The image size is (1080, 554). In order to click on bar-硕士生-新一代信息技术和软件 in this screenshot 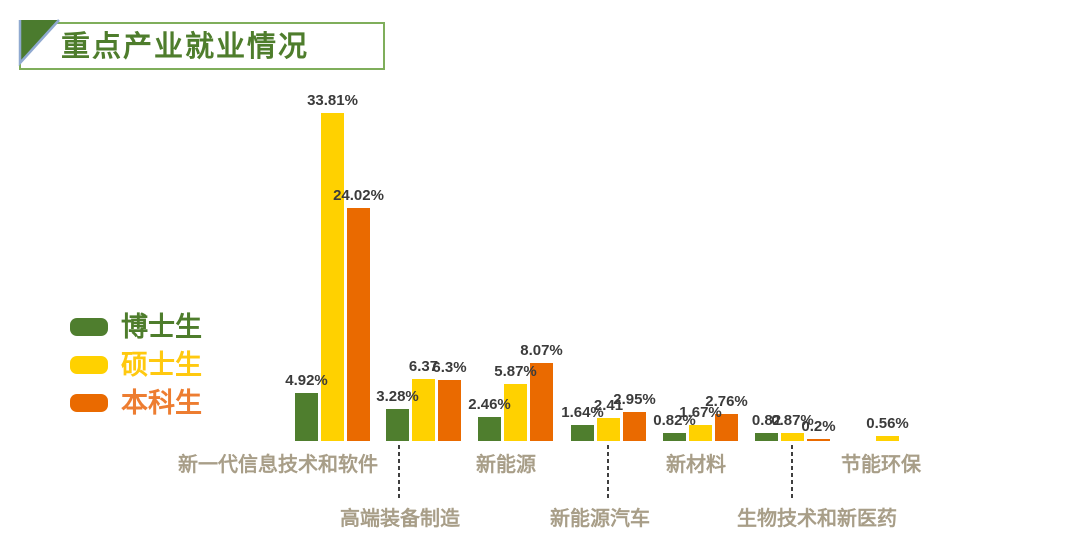, I will do `click(332, 277)`.